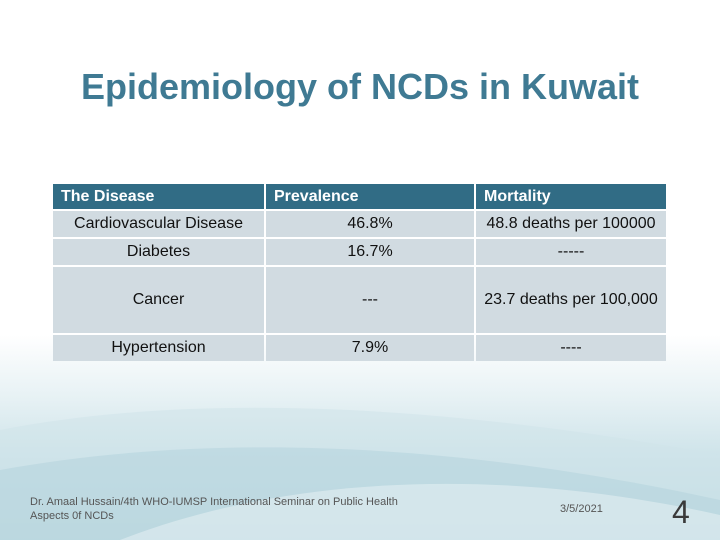 The height and width of the screenshot is (540, 720). I want to click on cell-disease: Cardiovascular Disease, so click(158, 224).